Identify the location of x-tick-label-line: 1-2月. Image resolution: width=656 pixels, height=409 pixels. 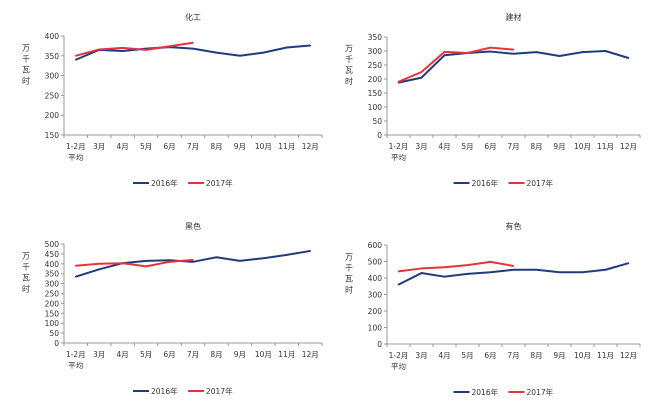
(76, 146).